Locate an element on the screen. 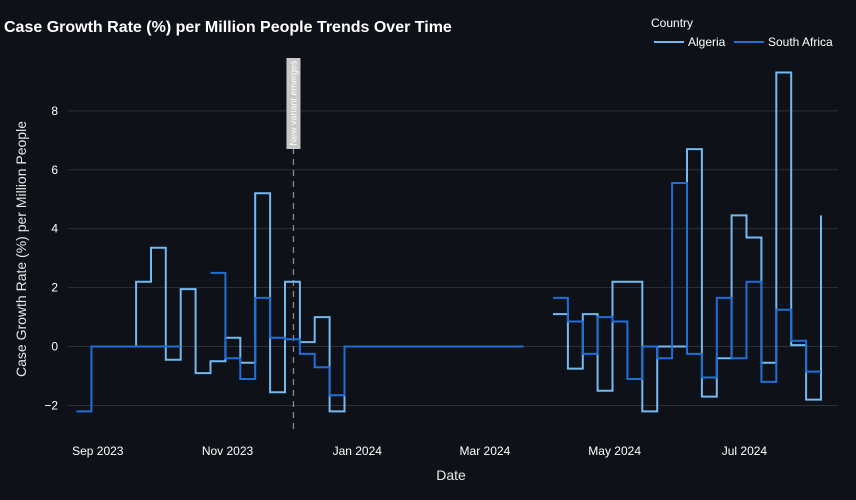 Image resolution: width=856 pixels, height=500 pixels. y-ticks: −2 0 2 4 6 8 is located at coordinates (51, 258).